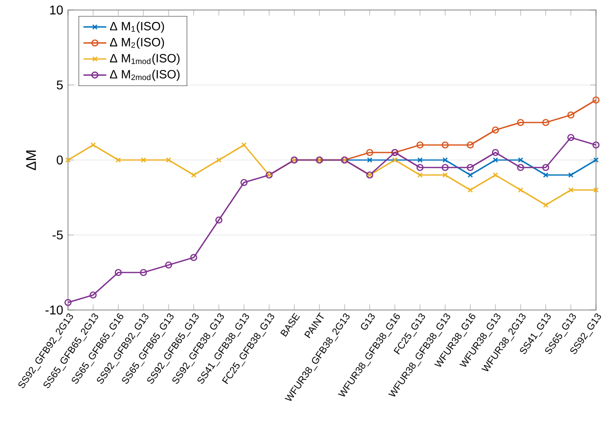 This screenshot has height=432, width=606. I want to click on y-axis-title: ΔM, so click(31, 160).